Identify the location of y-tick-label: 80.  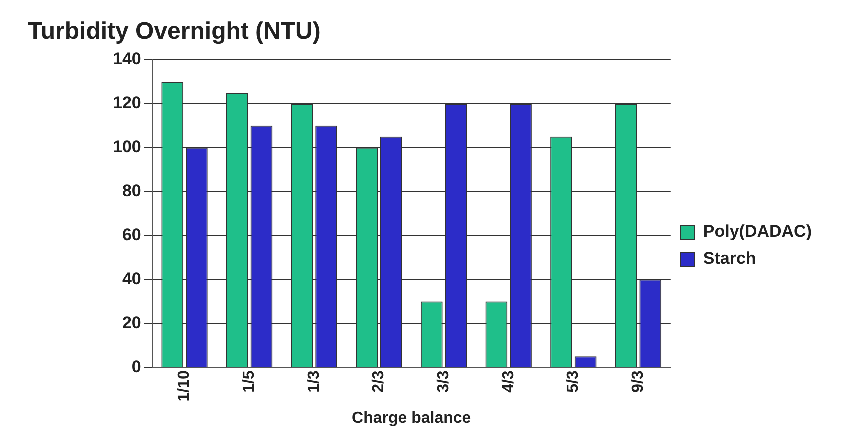
(132, 191).